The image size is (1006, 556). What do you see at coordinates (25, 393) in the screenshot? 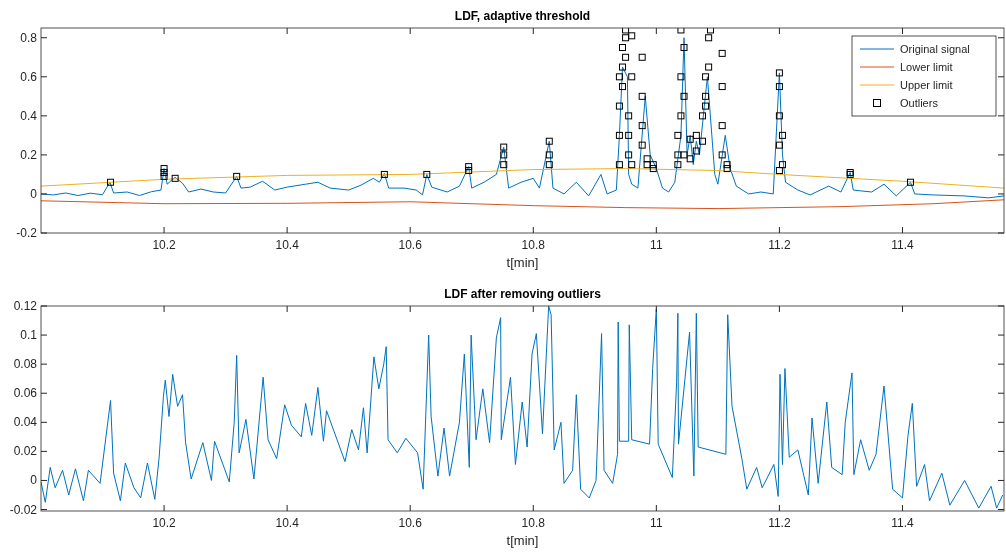
I see `y-tick-label: 0.06` at bounding box center [25, 393].